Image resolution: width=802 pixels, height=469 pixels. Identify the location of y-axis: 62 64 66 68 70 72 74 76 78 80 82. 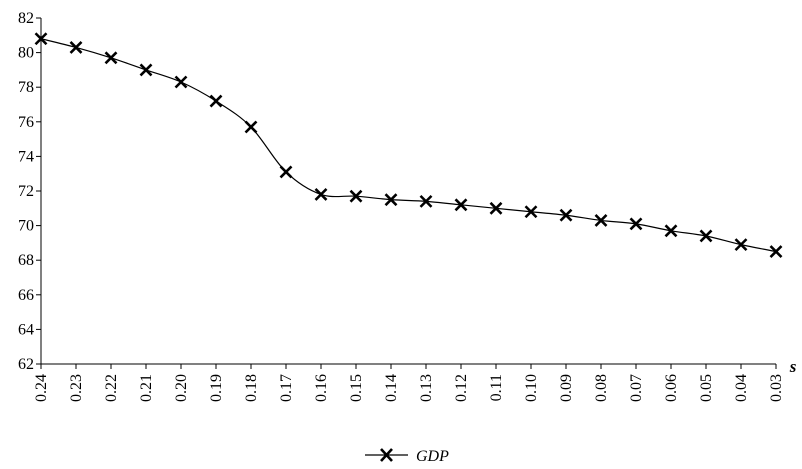
(30, 191).